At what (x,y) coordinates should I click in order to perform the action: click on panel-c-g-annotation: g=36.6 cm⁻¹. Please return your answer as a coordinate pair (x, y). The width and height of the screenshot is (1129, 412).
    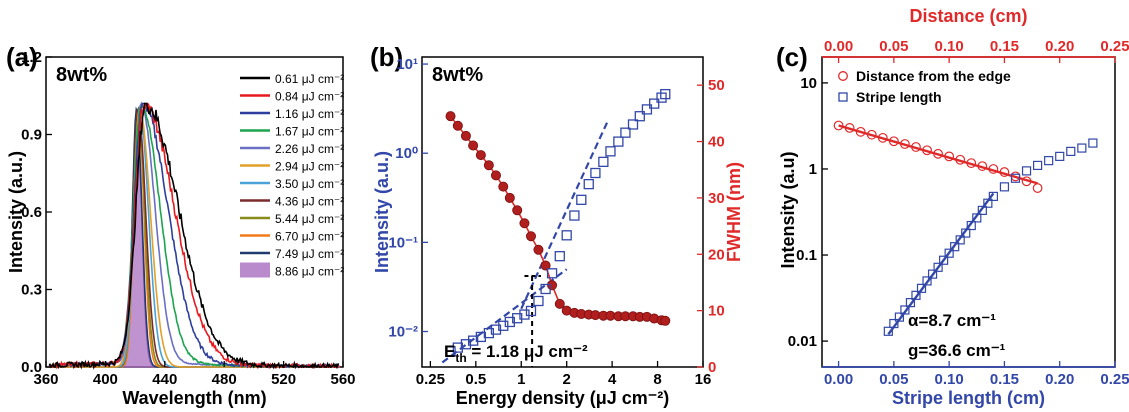
    Looking at the image, I should click on (957, 350).